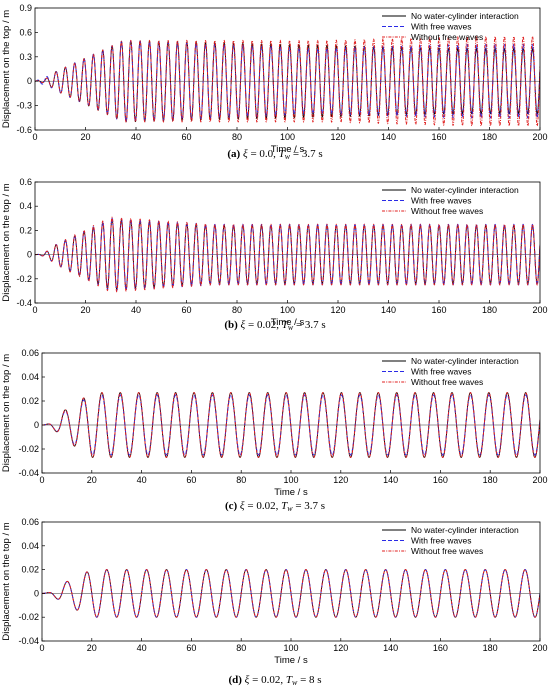 The height and width of the screenshot is (690, 550). I want to click on y-tick-label: 0.9, so click(25, 8).